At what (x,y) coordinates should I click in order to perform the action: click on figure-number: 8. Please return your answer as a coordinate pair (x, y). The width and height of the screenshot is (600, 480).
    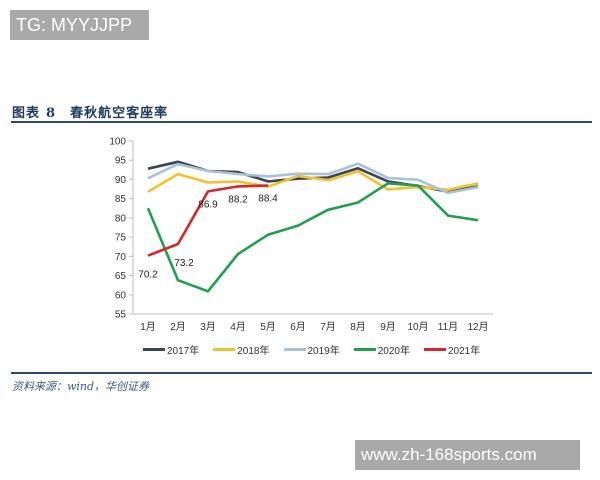
    Looking at the image, I should click on (51, 113).